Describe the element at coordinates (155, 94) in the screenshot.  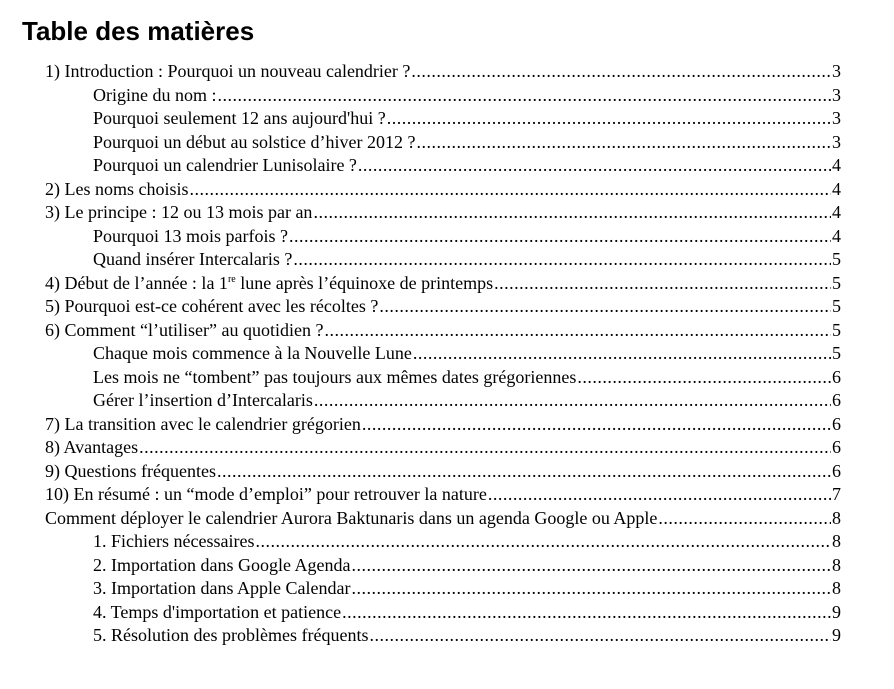
I see `toc-entry-title: Origine du nom :` at that location.